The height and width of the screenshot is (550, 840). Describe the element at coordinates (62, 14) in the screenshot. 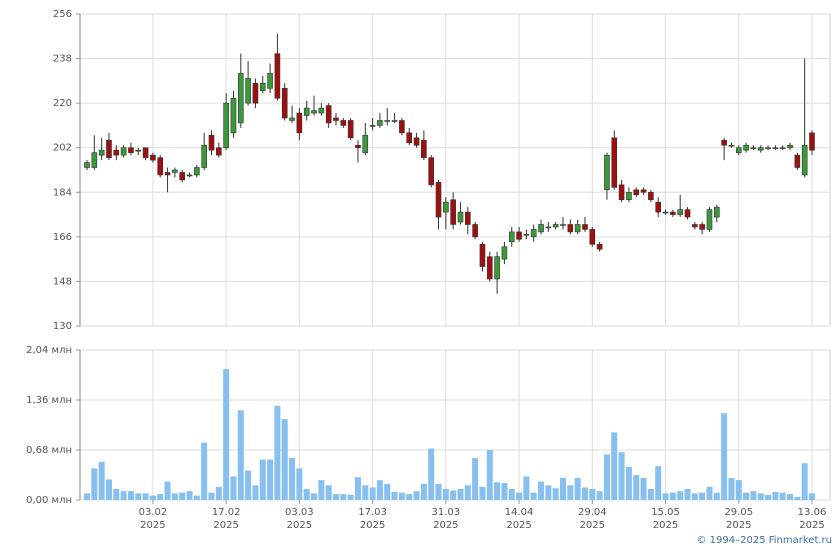

I see `y-tick-label: 256` at that location.